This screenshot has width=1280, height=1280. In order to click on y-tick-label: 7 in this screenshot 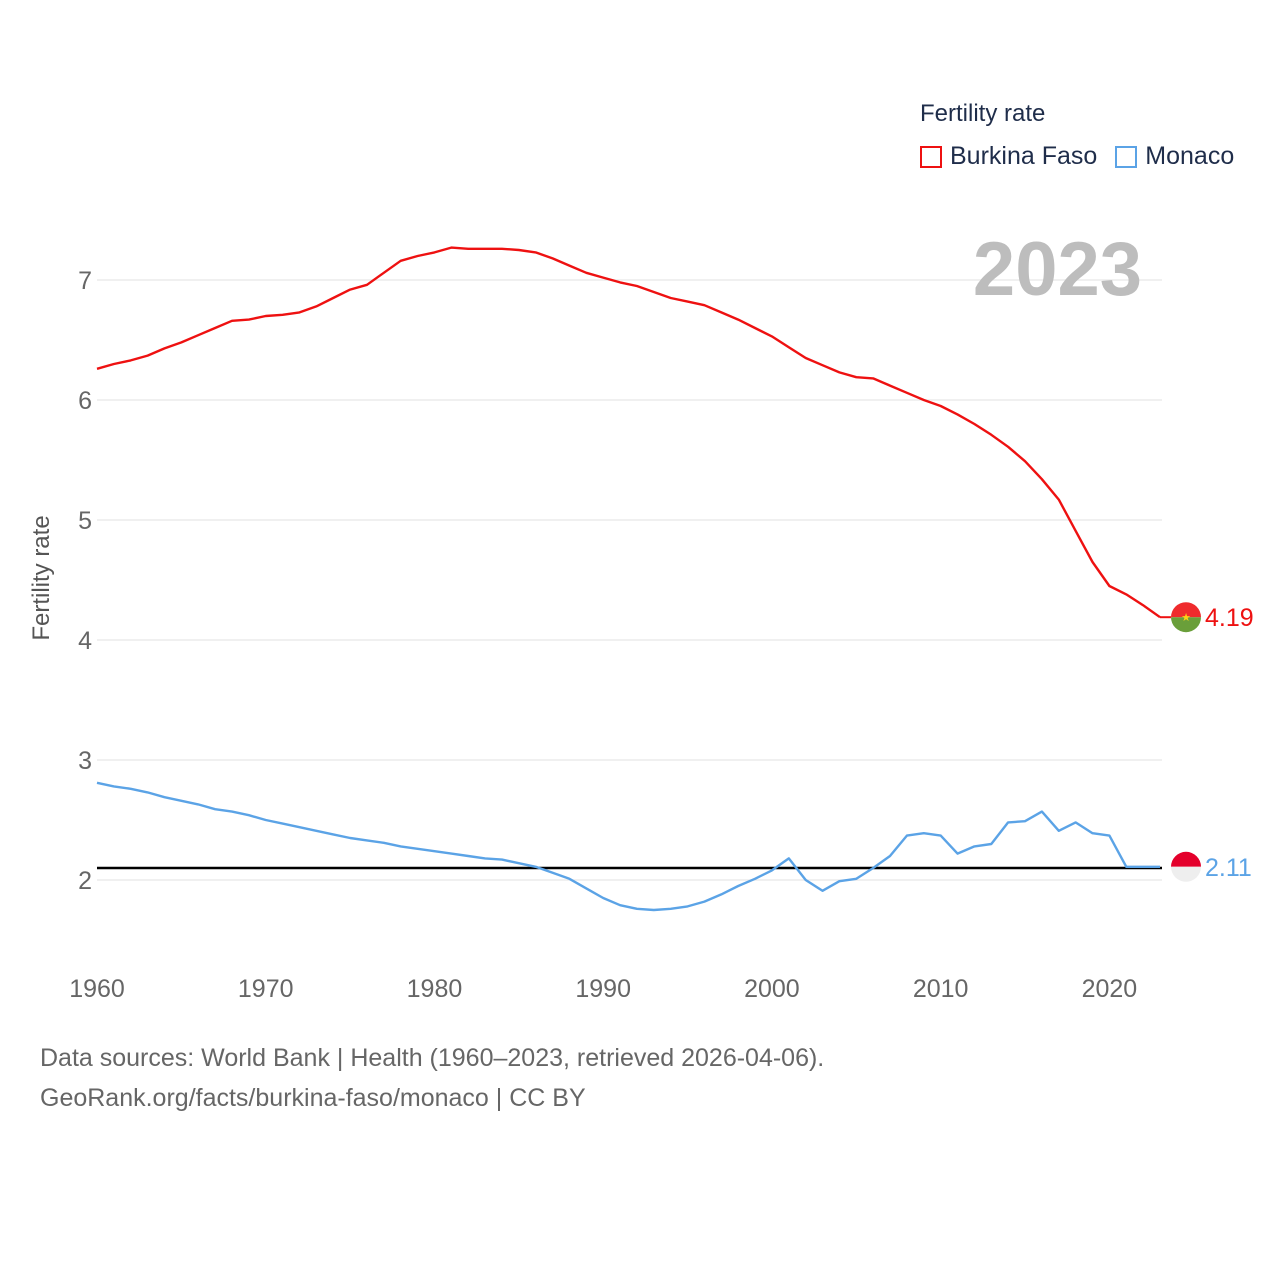, I will do `click(85, 281)`.